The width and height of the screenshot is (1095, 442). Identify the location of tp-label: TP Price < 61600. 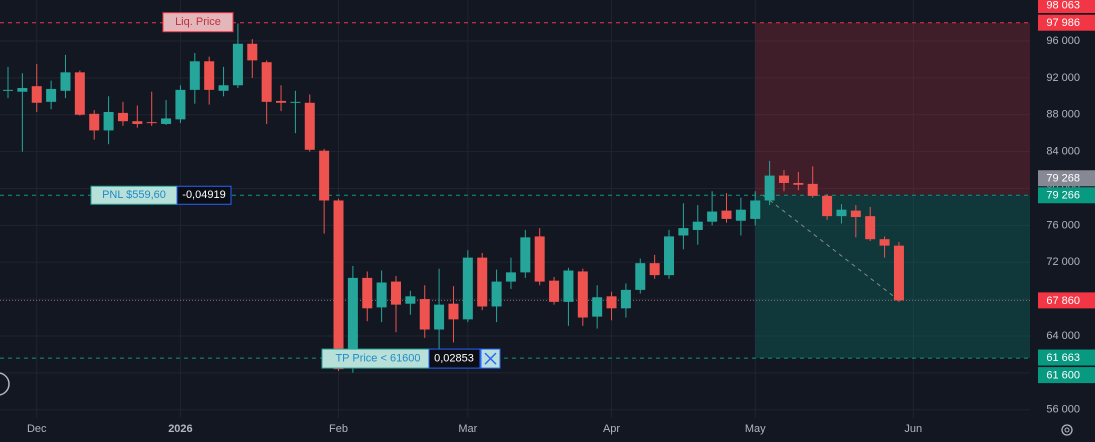
(377, 358).